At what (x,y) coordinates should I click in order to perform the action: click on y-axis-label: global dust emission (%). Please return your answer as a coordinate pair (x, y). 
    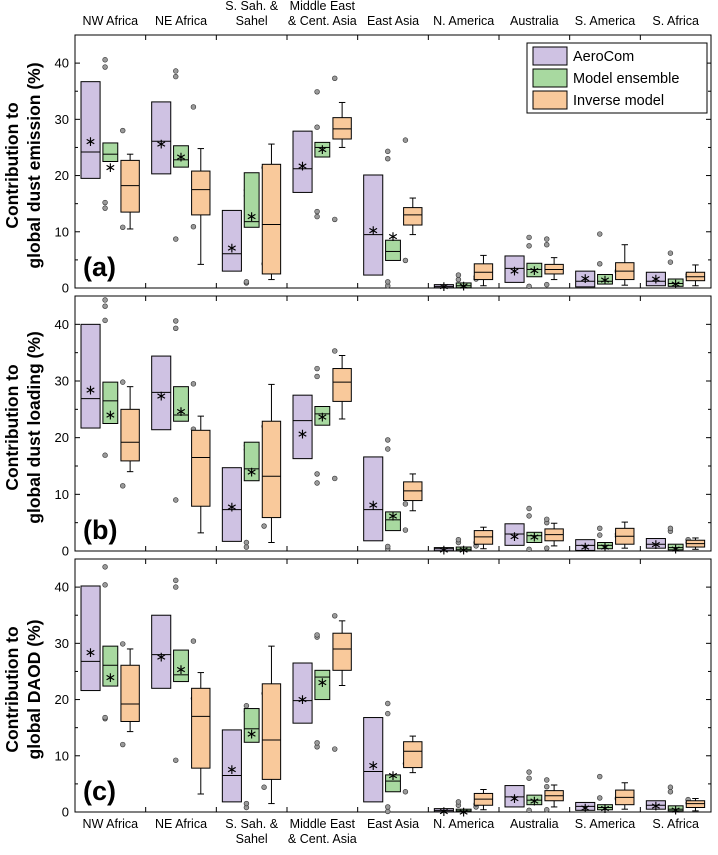
    Looking at the image, I should click on (34, 165).